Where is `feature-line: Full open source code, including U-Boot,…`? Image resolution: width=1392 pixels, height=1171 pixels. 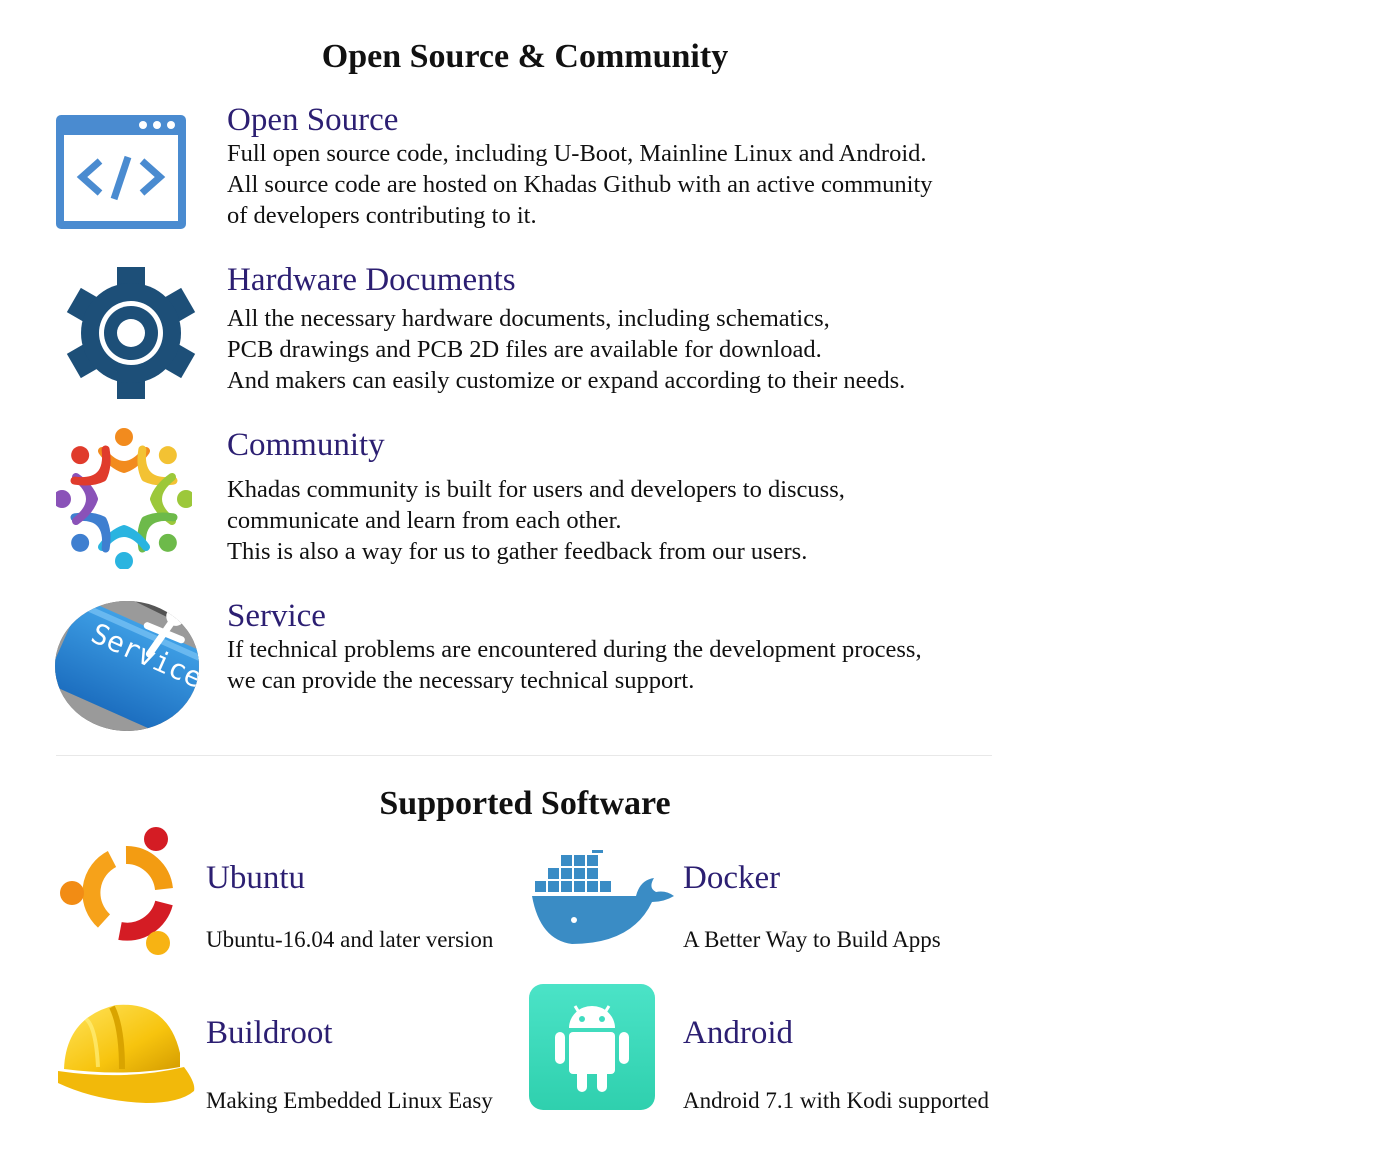 feature-line: Full open source code, including U-Boot,… is located at coordinates (577, 153).